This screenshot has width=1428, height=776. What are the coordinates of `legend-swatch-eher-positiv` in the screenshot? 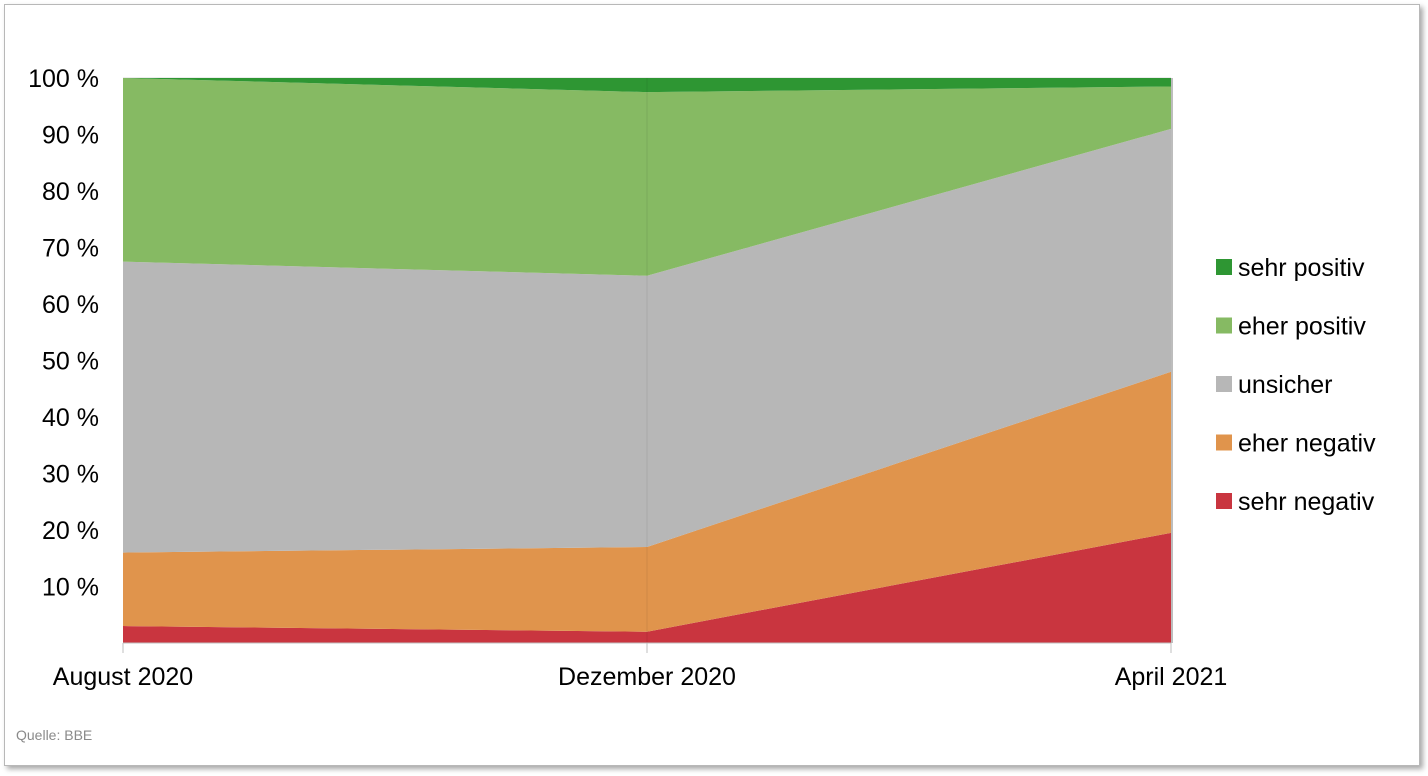 It's located at (1224, 325).